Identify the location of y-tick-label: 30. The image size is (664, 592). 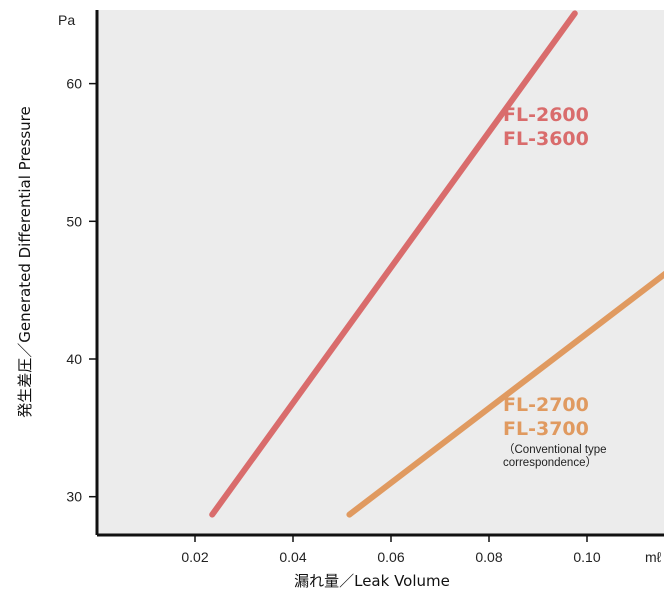
(74, 497).